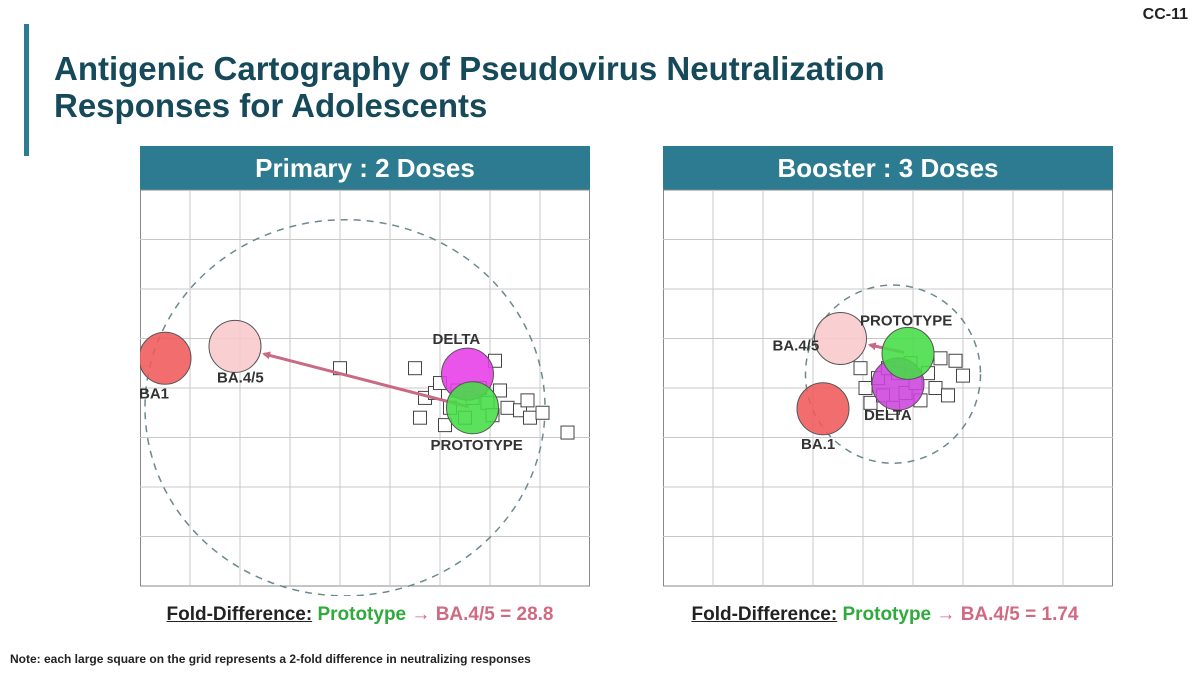  What do you see at coordinates (271, 105) in the screenshot?
I see `title-line-2: Responses for Adolescents` at bounding box center [271, 105].